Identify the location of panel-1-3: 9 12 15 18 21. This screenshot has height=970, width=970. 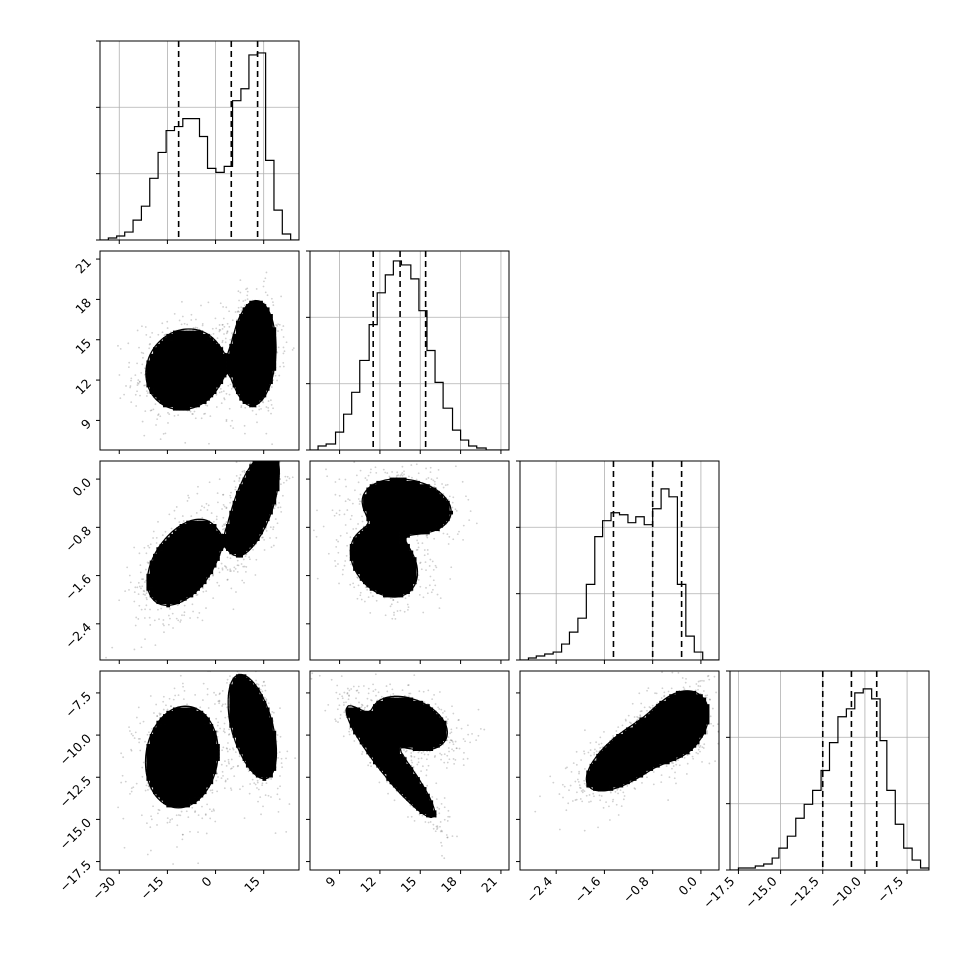
(408, 783).